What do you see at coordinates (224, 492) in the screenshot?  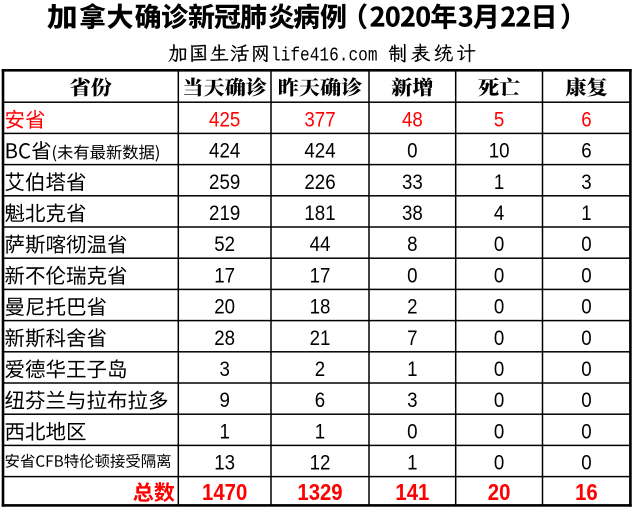 I see `svg-text: 1470` at bounding box center [224, 492].